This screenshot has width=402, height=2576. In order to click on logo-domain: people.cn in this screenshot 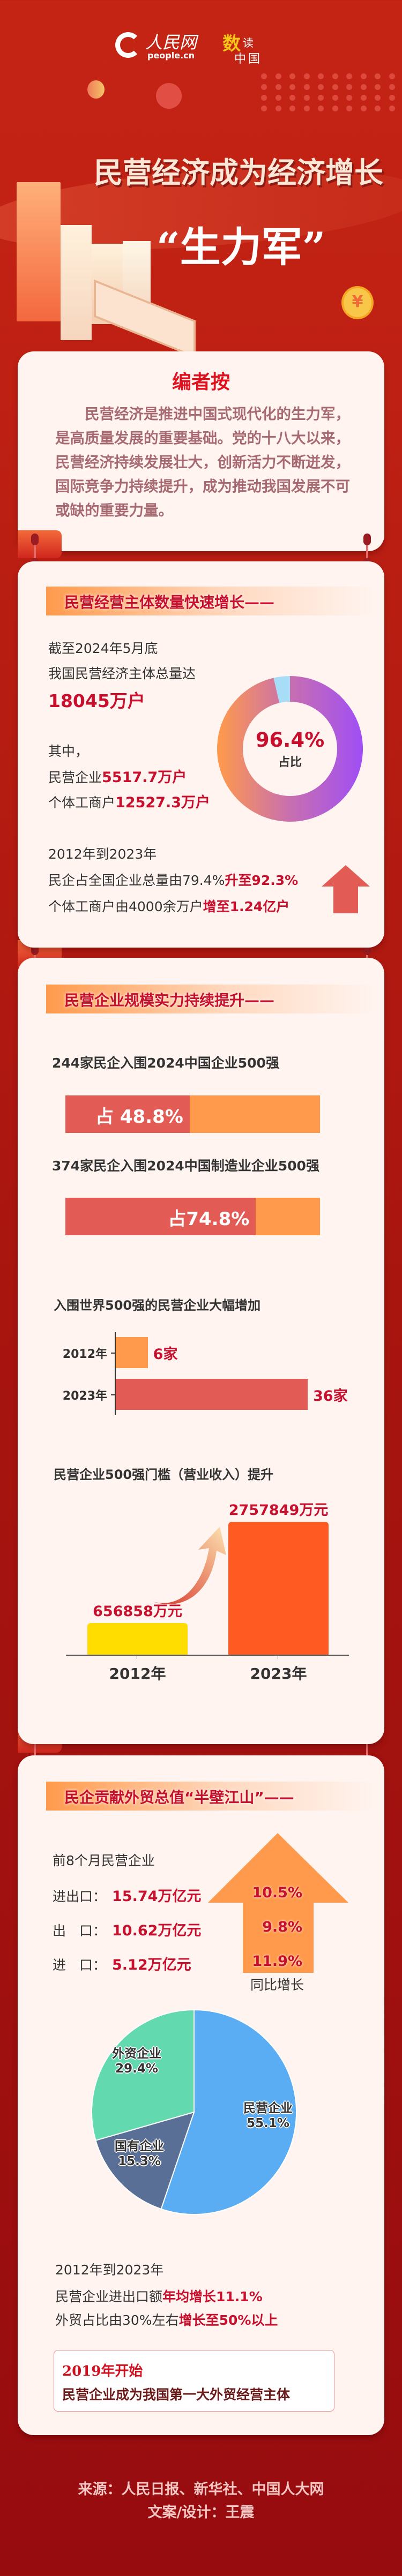, I will do `click(171, 55)`.